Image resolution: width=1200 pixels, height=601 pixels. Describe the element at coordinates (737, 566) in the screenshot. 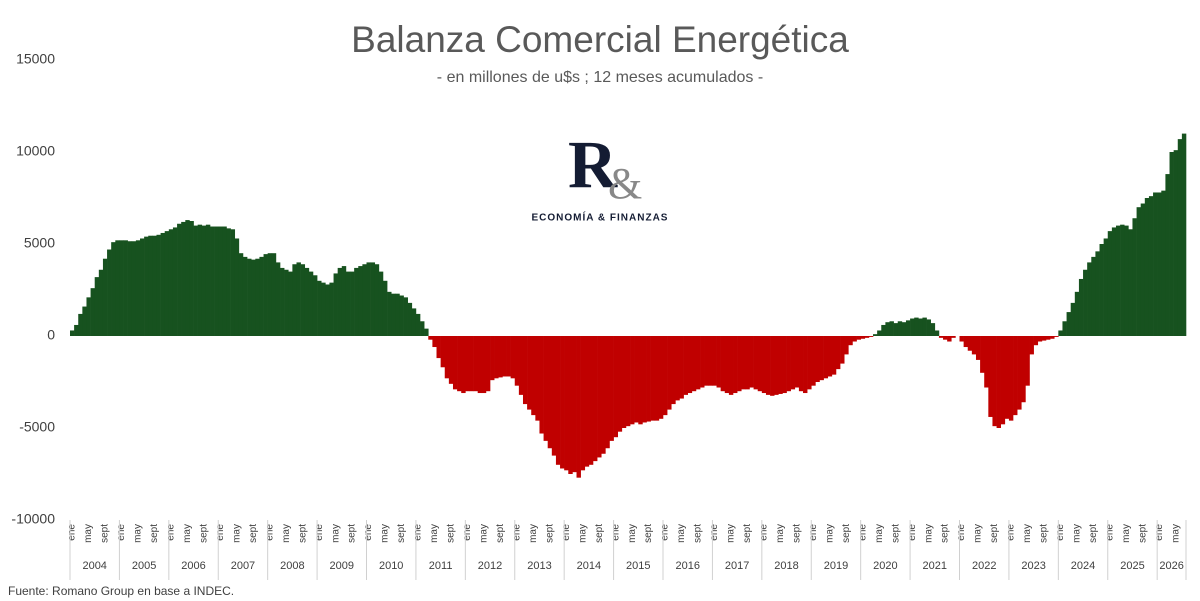

I see `year-label: 2017` at that location.